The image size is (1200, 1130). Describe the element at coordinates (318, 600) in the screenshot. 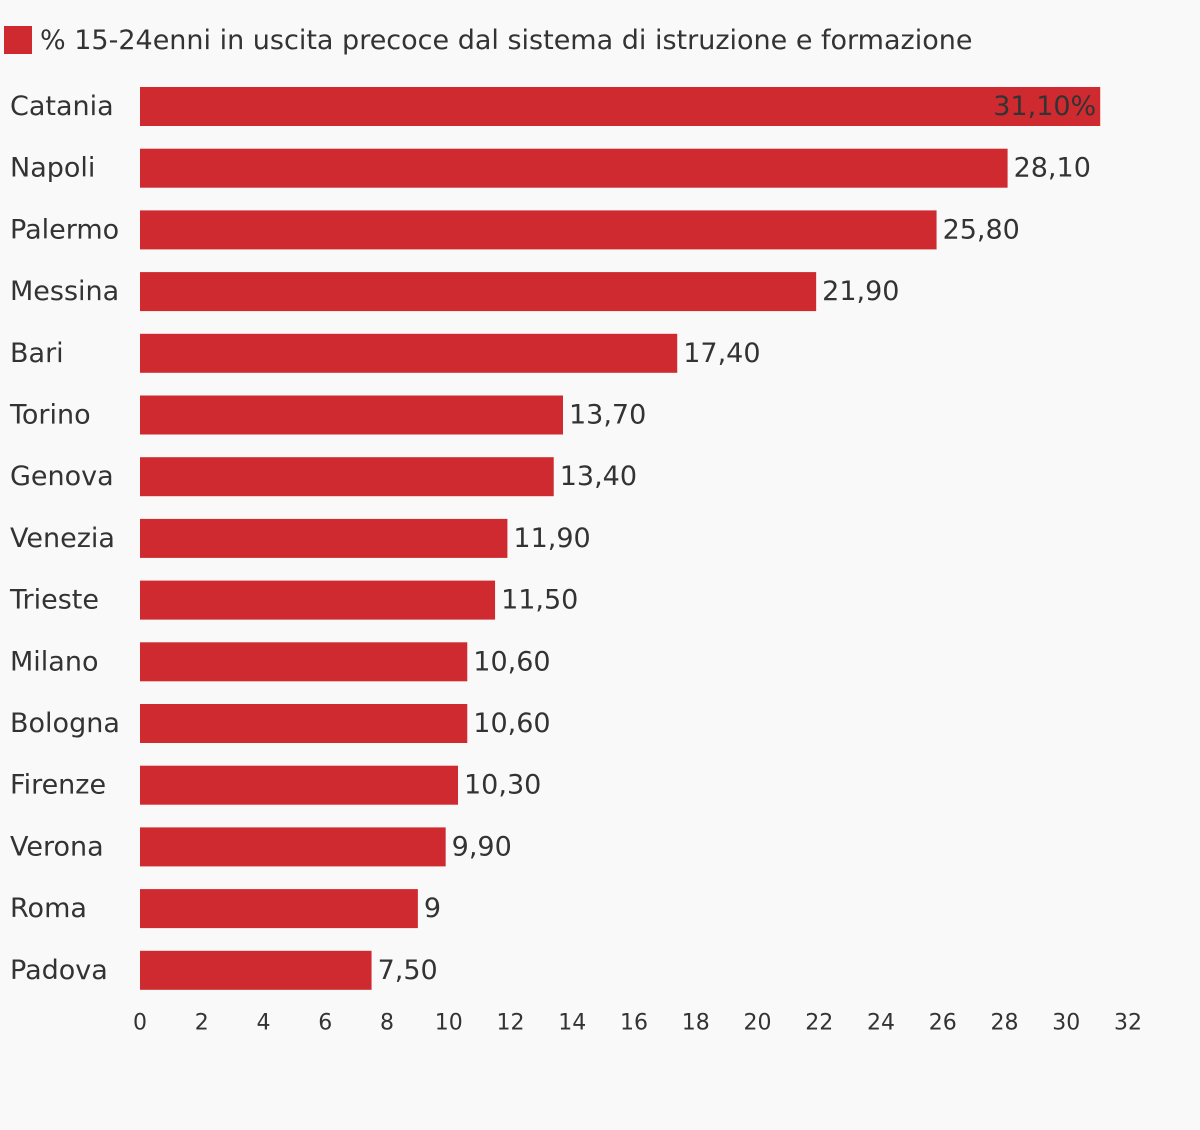

I see `bar-trieste` at that location.